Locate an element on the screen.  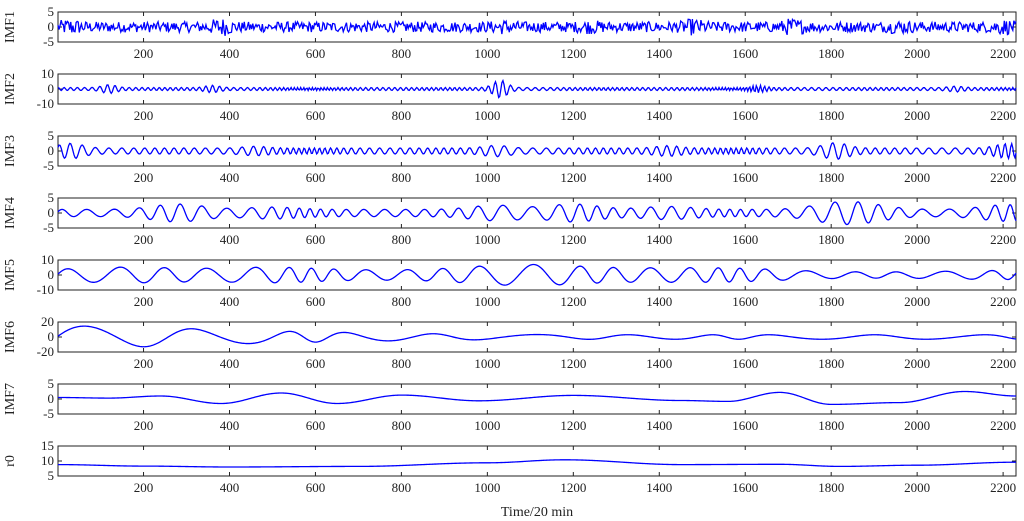
imf6-series-line is located at coordinates (537, 336).